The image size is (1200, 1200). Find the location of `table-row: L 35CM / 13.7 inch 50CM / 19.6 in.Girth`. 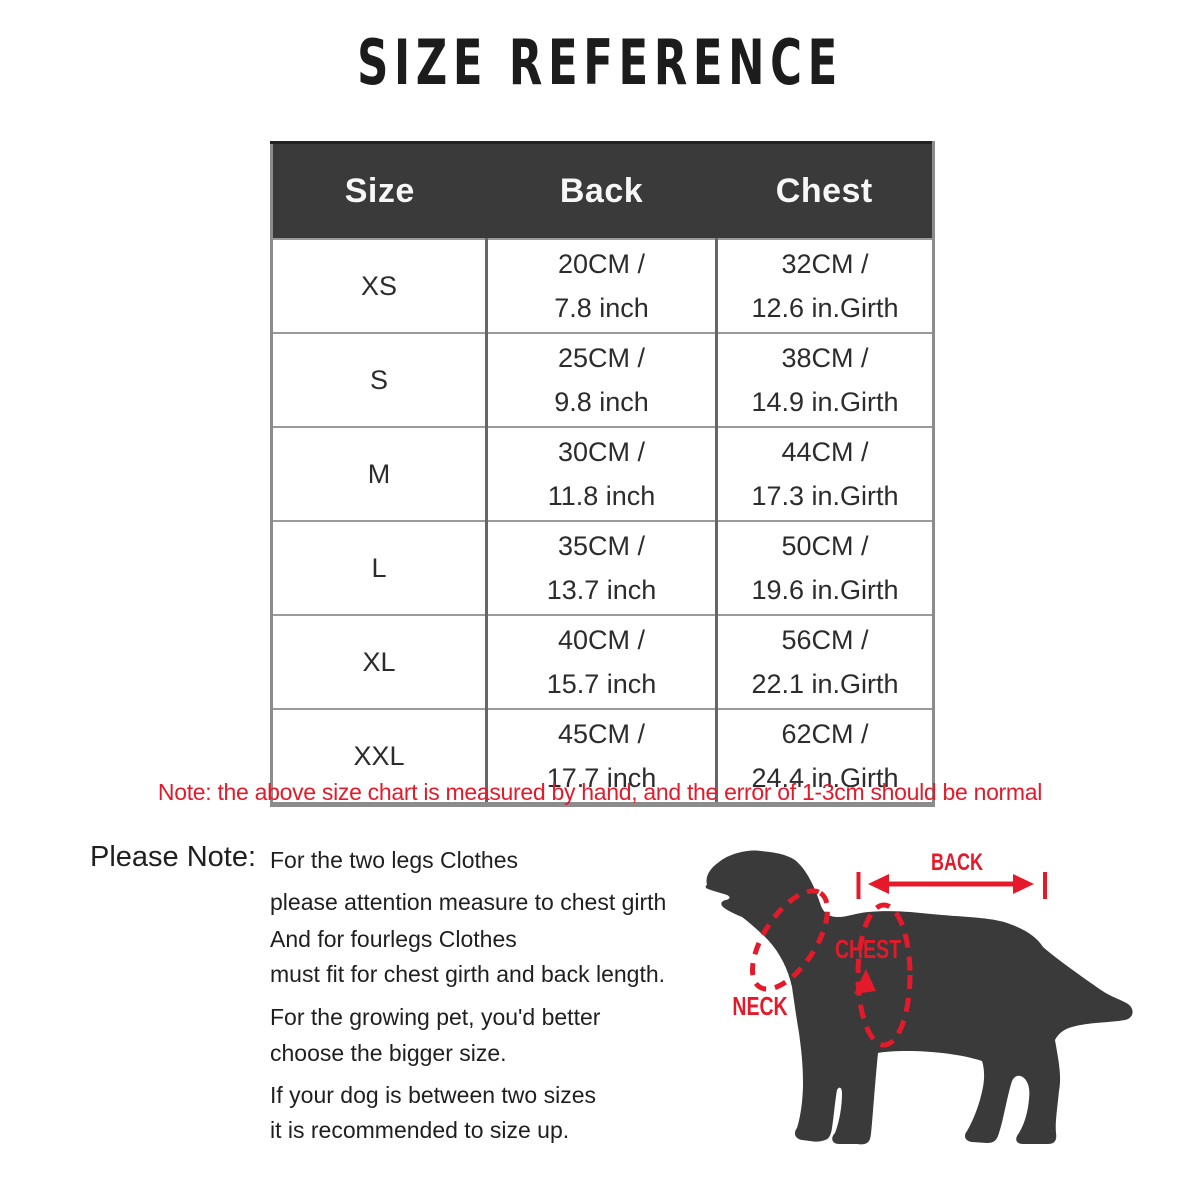

table-row: L 35CM / 13.7 inch 50CM / 19.6 in.Girth is located at coordinates (602, 567).